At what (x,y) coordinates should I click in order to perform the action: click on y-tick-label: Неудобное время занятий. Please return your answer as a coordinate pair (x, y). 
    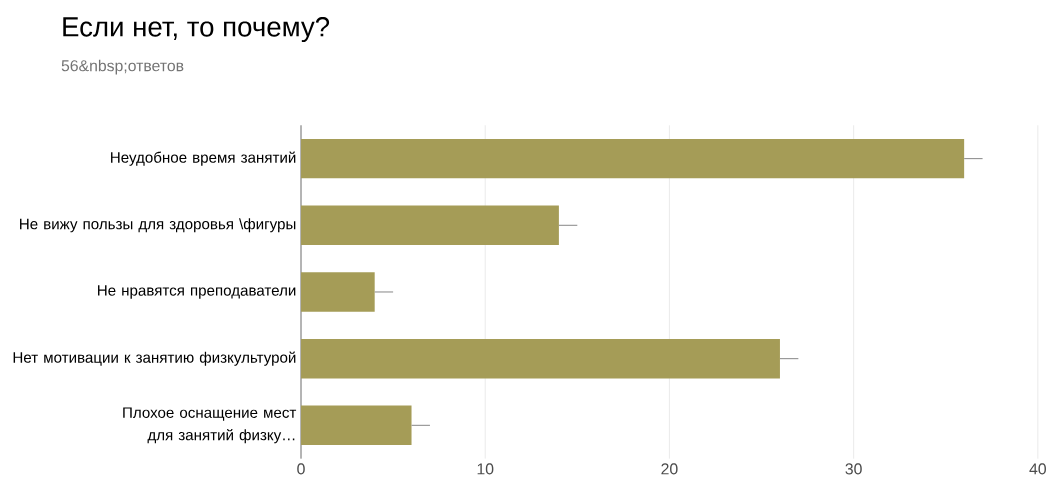
    Looking at the image, I should click on (203, 158).